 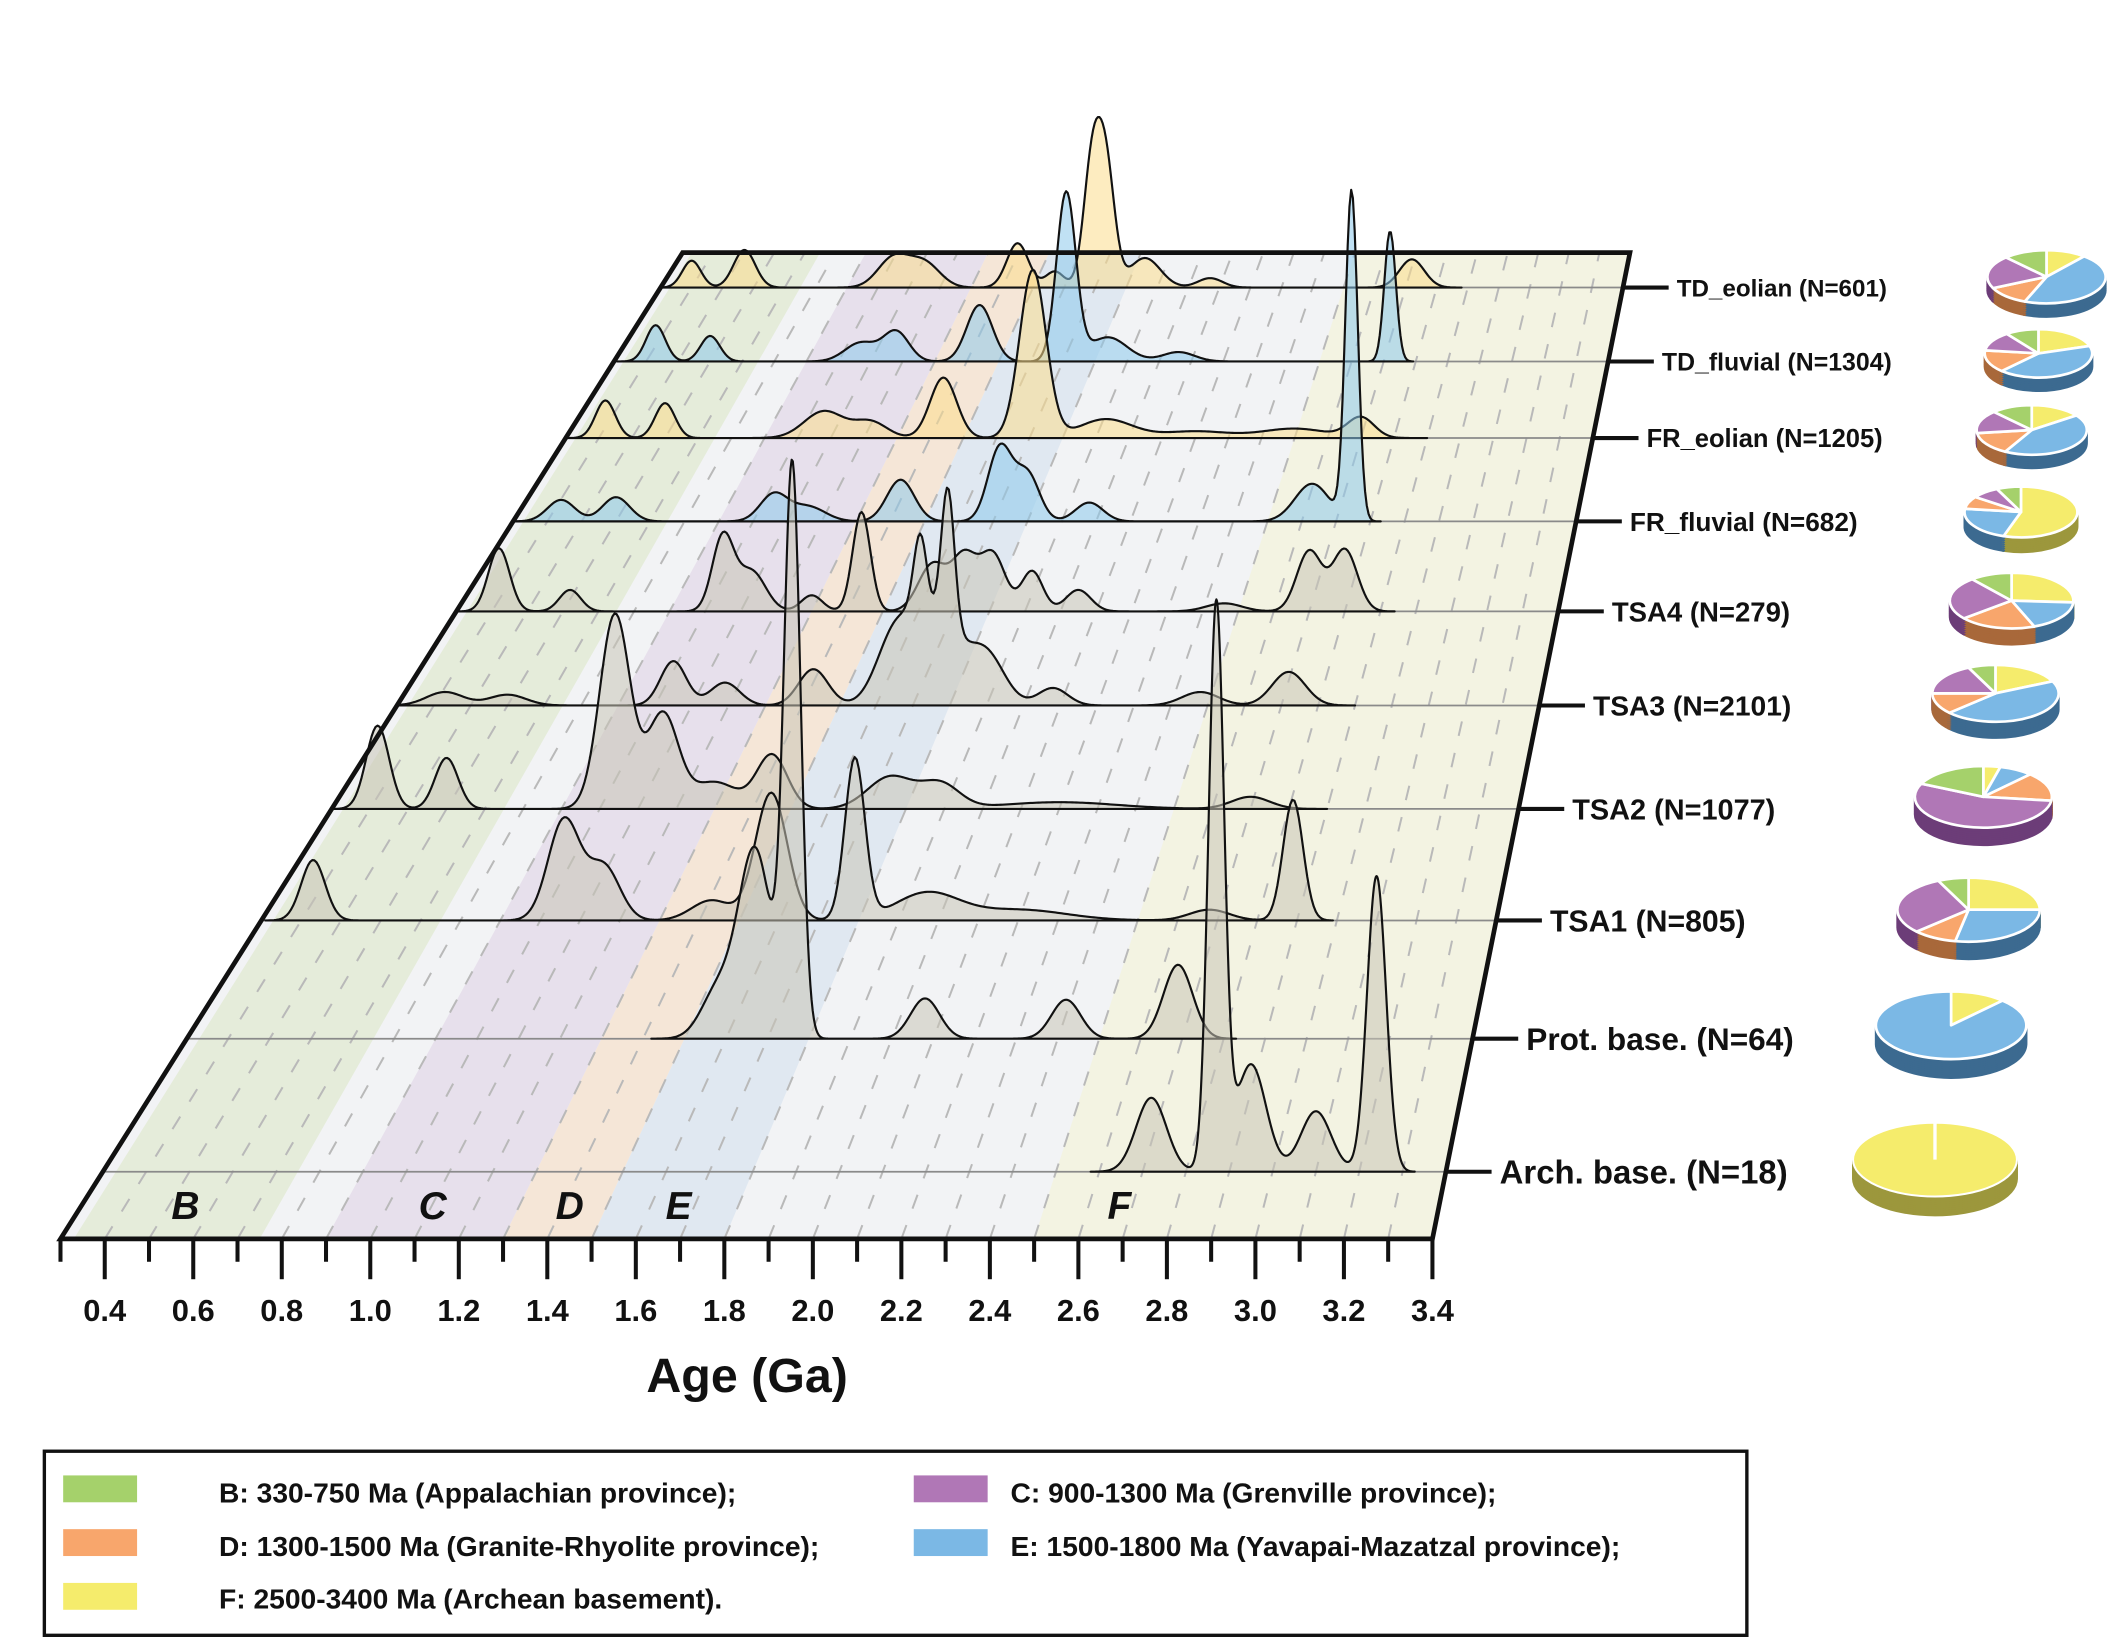 I want to click on region-label-b: B, so click(x=185, y=1206).